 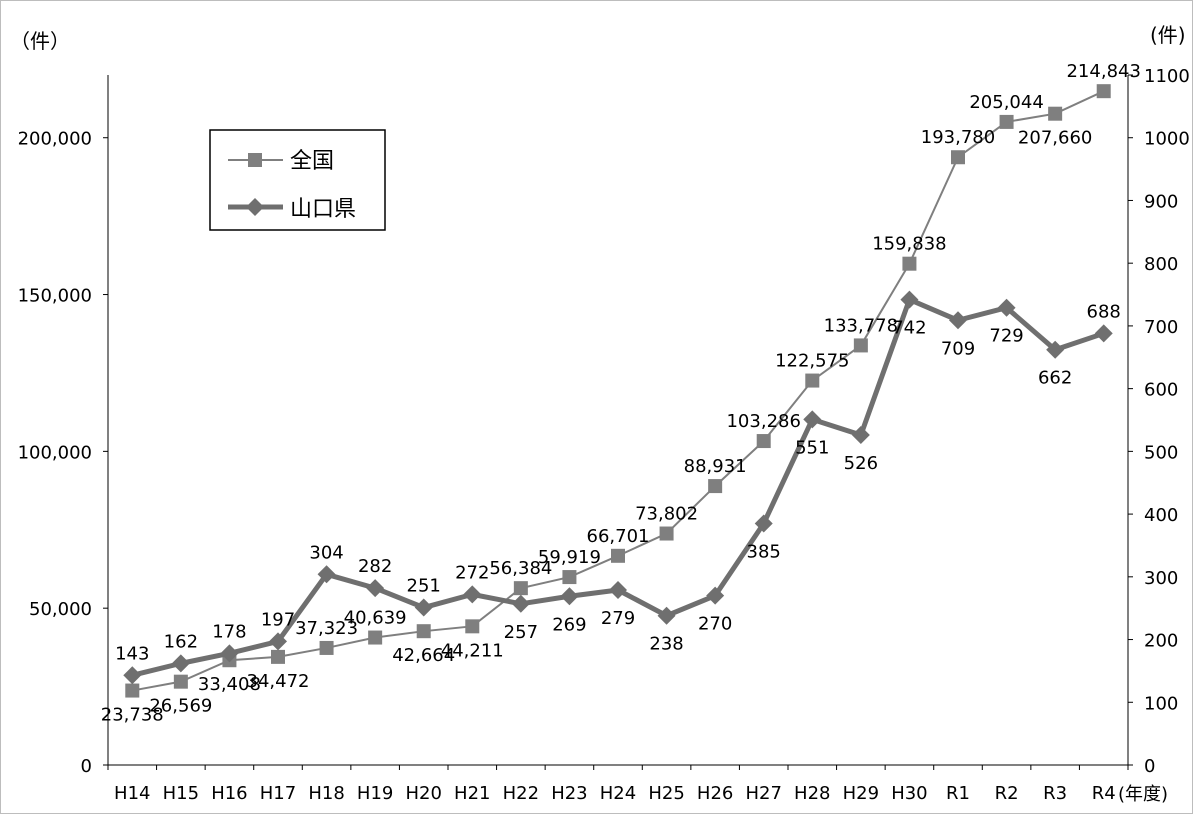 I want to click on national-data-label: 34,472, so click(x=278, y=681).